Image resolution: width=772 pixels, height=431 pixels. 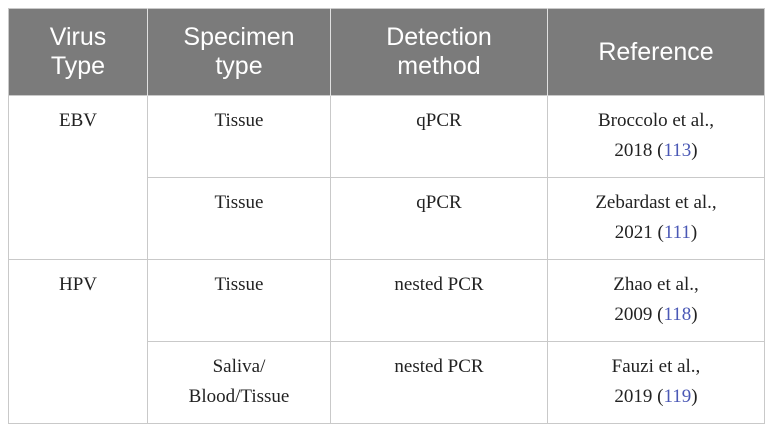 What do you see at coordinates (633, 150) in the screenshot?
I see `reference-year: 2018` at bounding box center [633, 150].